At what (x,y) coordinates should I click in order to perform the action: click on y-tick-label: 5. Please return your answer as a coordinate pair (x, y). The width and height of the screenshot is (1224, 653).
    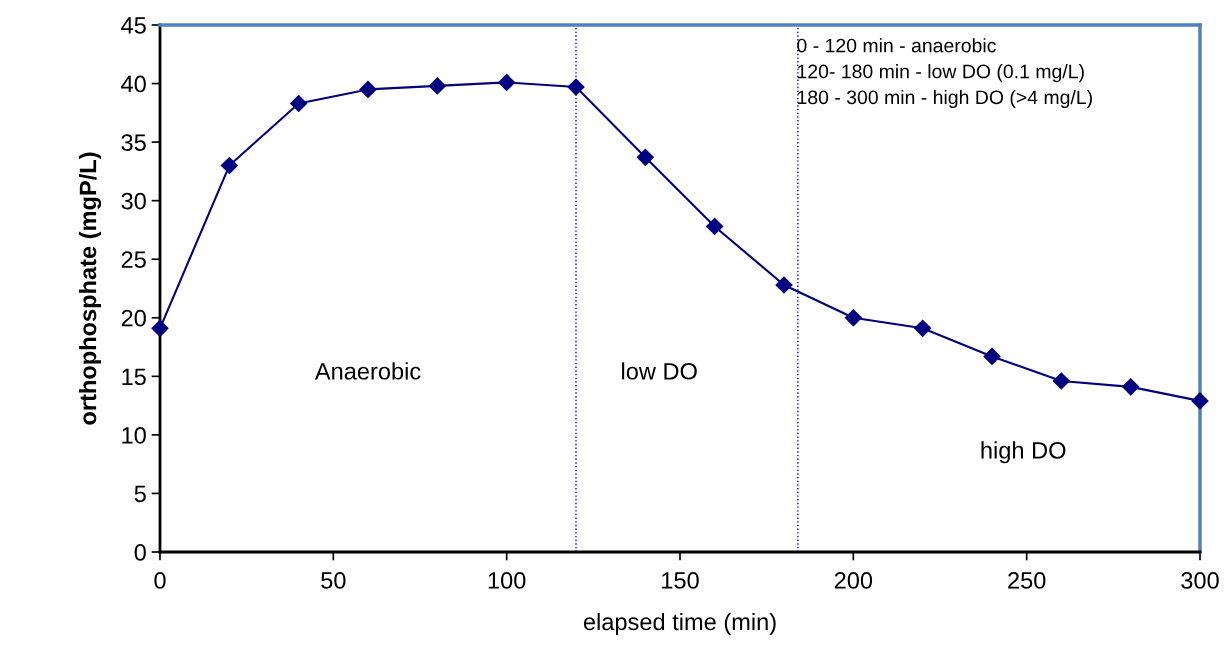
    Looking at the image, I should click on (140, 494).